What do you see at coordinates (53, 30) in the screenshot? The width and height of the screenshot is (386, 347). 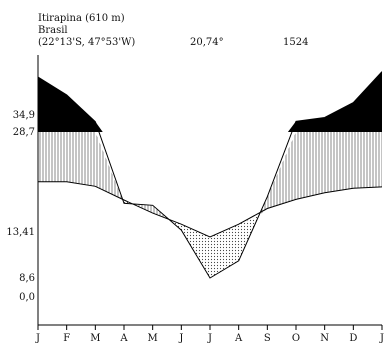 I see `country-name: Brasil` at bounding box center [53, 30].